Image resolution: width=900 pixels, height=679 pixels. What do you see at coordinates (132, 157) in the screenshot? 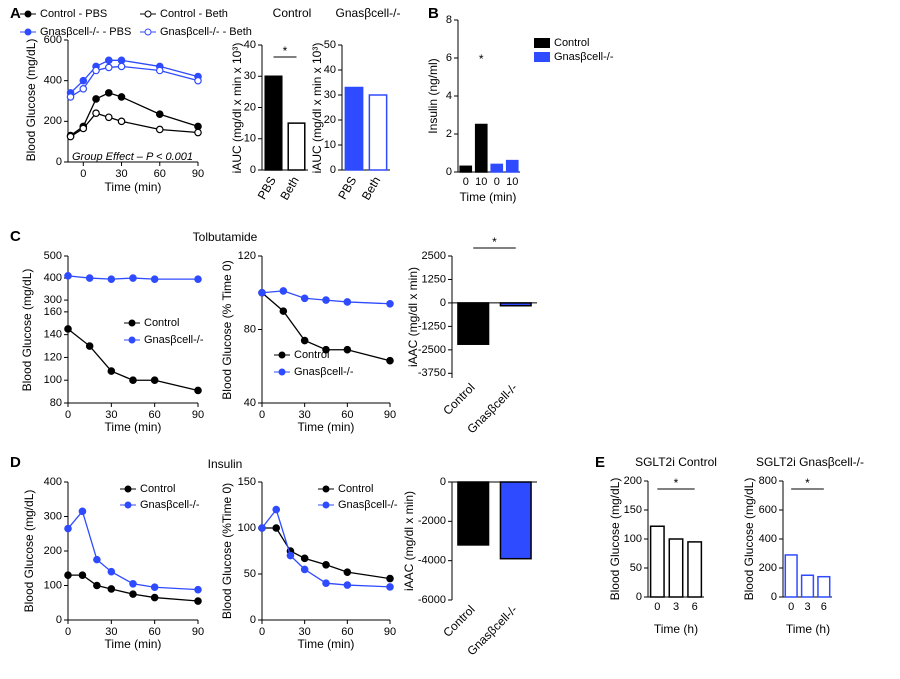
I see `annotation: Group Effect – P < 0.001` at bounding box center [132, 157].